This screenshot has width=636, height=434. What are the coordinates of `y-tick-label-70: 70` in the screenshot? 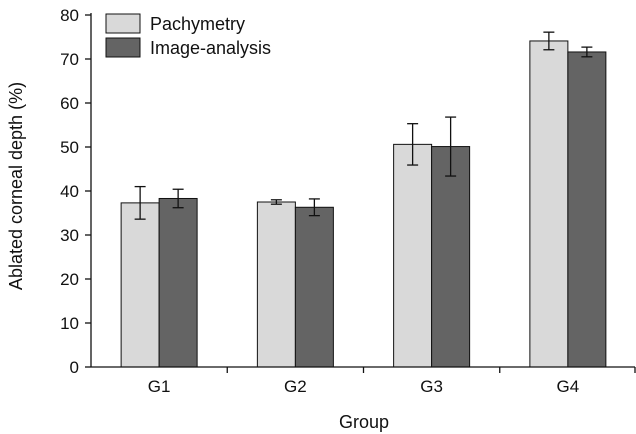 It's located at (69, 59).